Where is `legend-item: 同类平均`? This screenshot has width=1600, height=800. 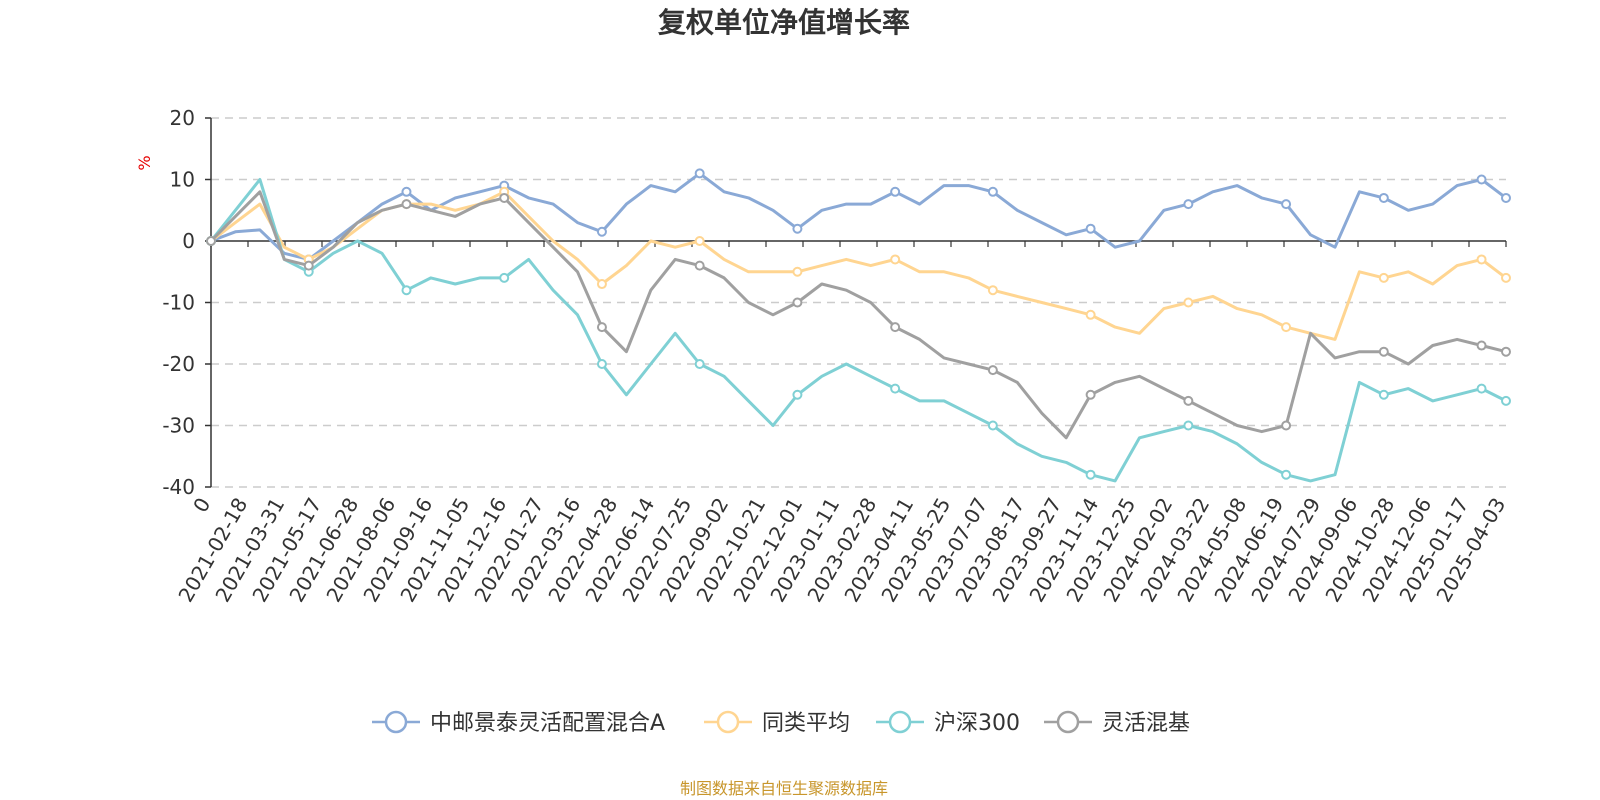
legend-item: 同类平均 is located at coordinates (777, 723).